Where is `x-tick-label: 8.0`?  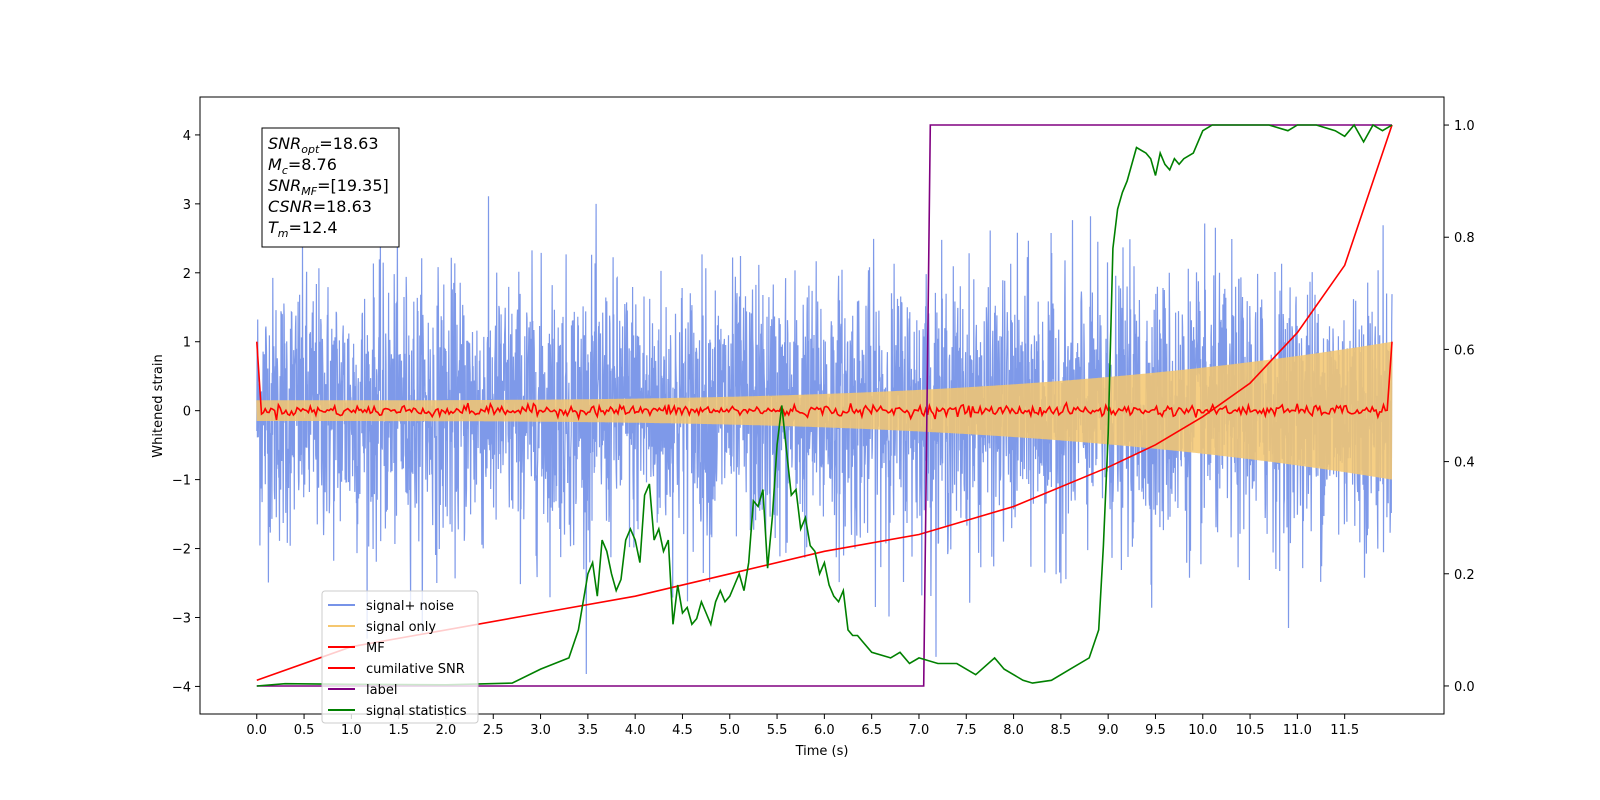 x-tick-label: 8.0 is located at coordinates (1013, 730).